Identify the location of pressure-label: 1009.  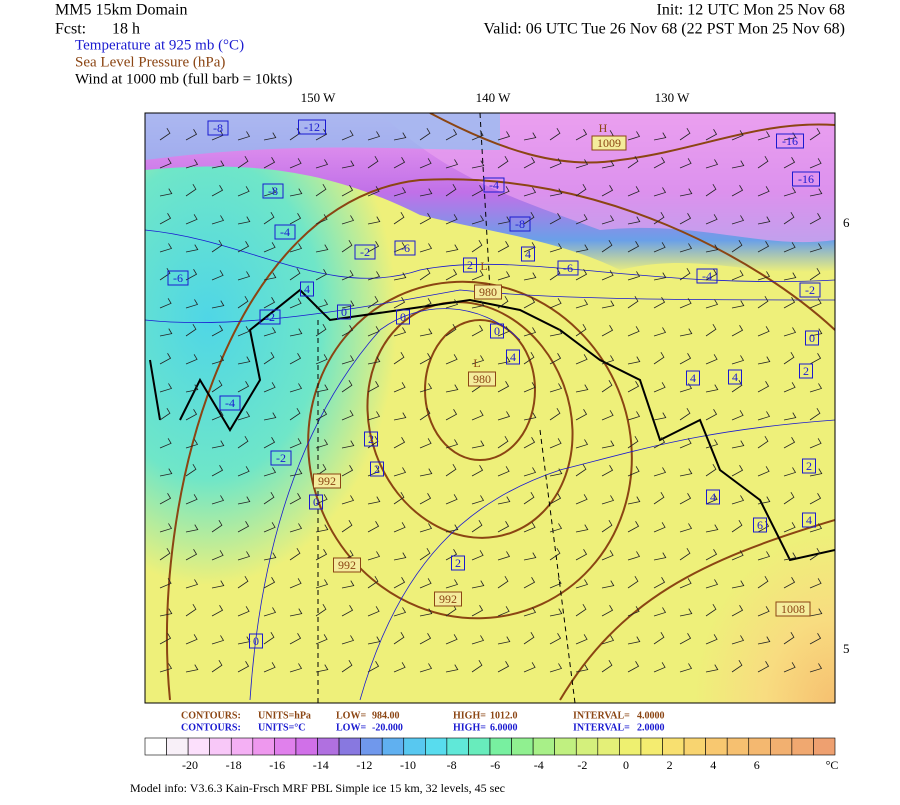
(609, 143).